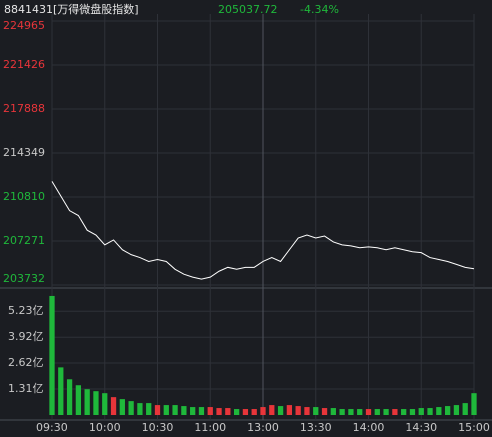  I want to click on y-tick-label: 214349, so click(24, 152).